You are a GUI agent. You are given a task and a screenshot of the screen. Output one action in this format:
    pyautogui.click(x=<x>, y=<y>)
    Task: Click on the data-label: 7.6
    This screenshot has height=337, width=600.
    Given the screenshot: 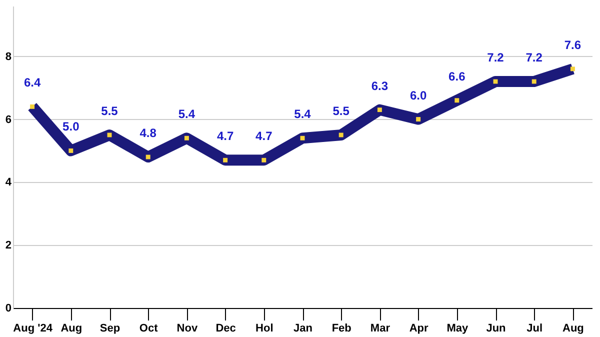 What is the action you would take?
    pyautogui.click(x=573, y=45)
    